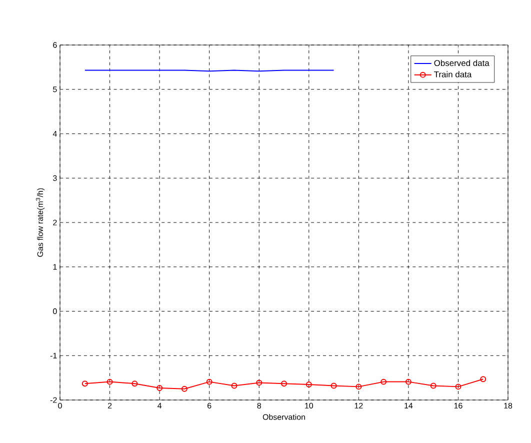 The height and width of the screenshot is (443, 531). What do you see at coordinates (462, 63) in the screenshot?
I see `legend-label: Observed data` at bounding box center [462, 63].